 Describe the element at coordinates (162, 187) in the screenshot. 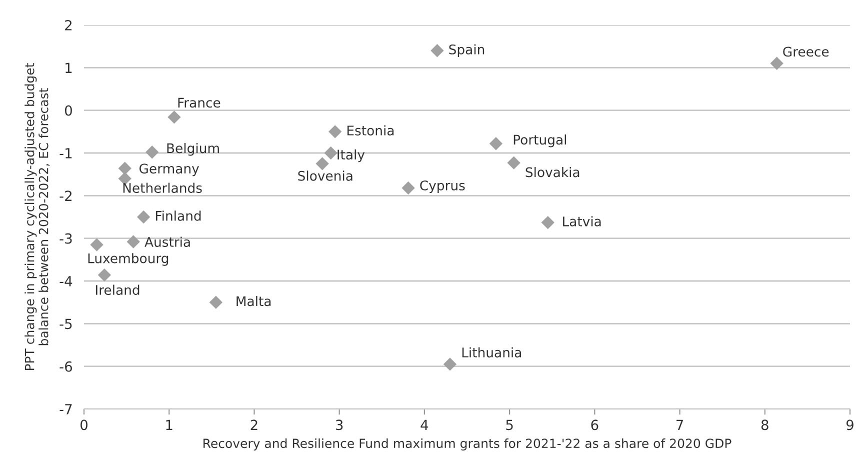

I see `annotation: Netherlands` at that location.